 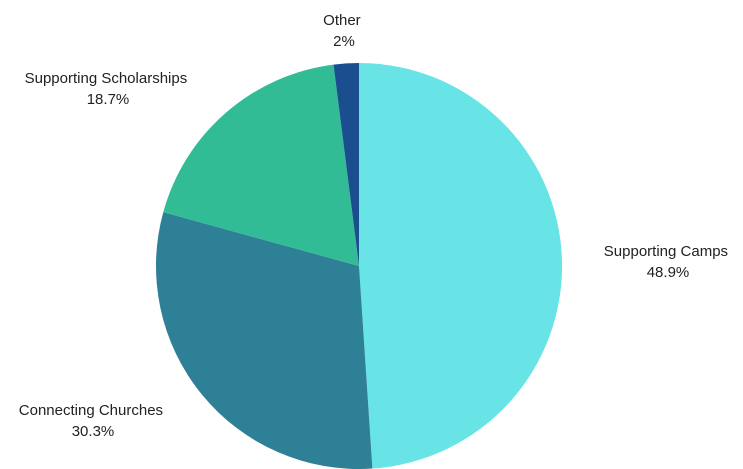 I want to click on slice-label-supporting-camps: Supporting Camps 48.9%, so click(x=668, y=262).